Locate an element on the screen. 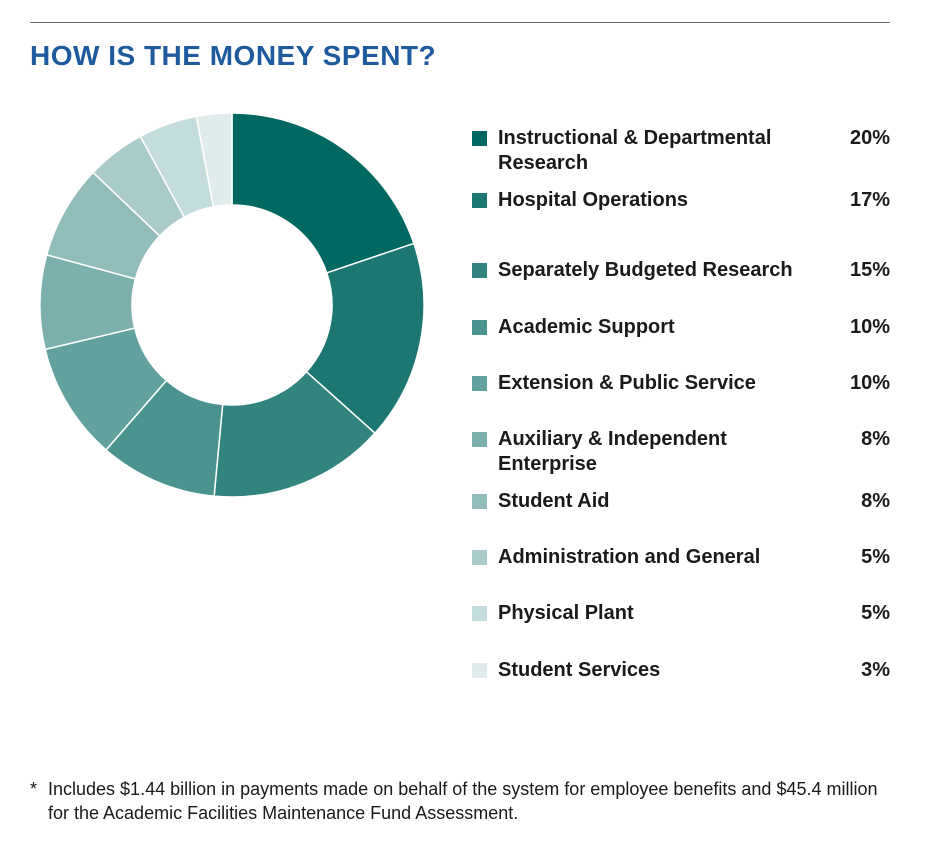 This screenshot has height=866, width=947. chart-title: HOW IS THE MONEY SPENT? is located at coordinates (233, 55).